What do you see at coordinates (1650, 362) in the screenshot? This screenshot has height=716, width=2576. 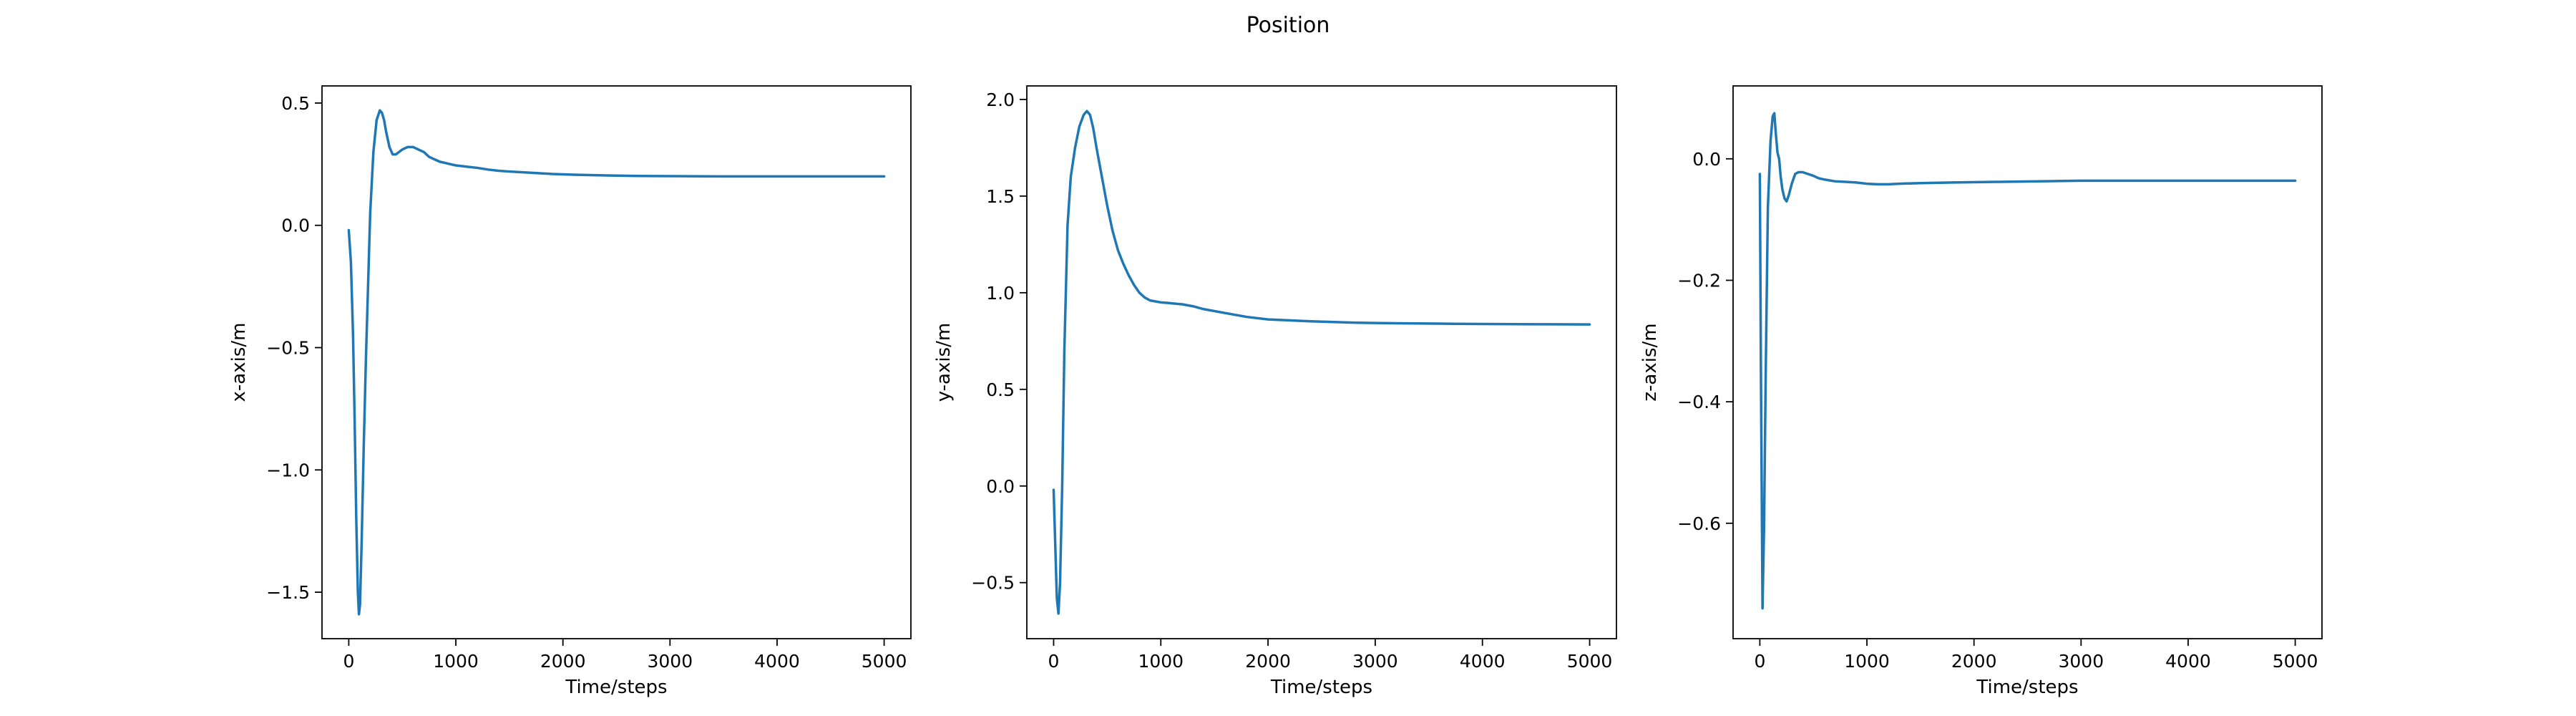 I see `y-axis-label: z-axis/m` at bounding box center [1650, 362].